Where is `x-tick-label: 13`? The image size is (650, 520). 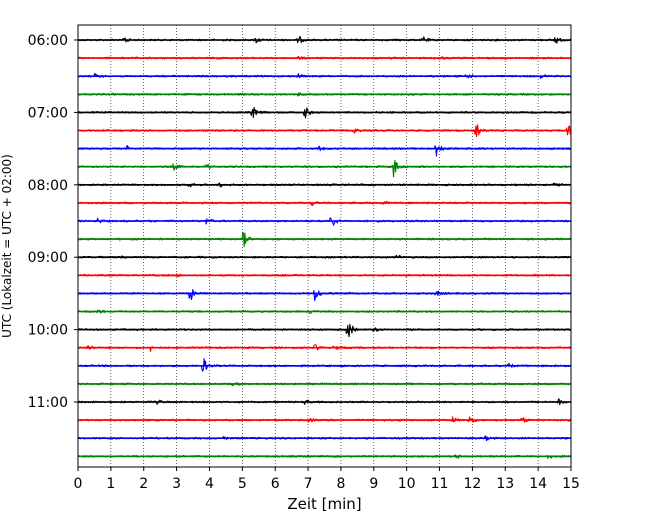
x-tick-label: 13 is located at coordinates (505, 484).